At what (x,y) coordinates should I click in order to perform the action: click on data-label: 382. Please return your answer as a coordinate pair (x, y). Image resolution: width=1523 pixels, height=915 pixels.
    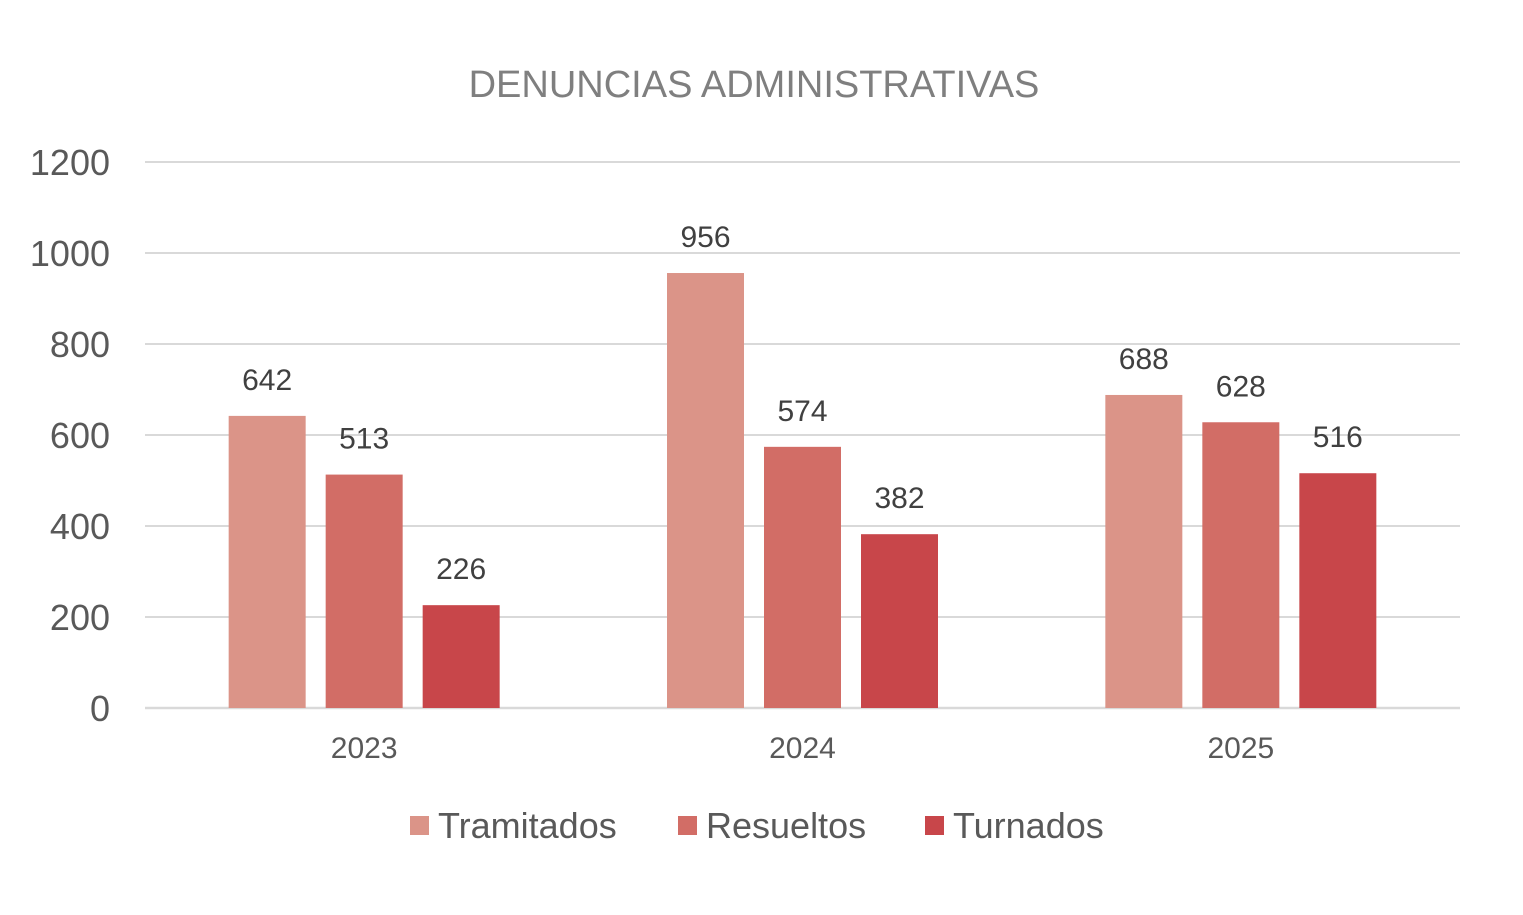
    Looking at the image, I should click on (899, 498).